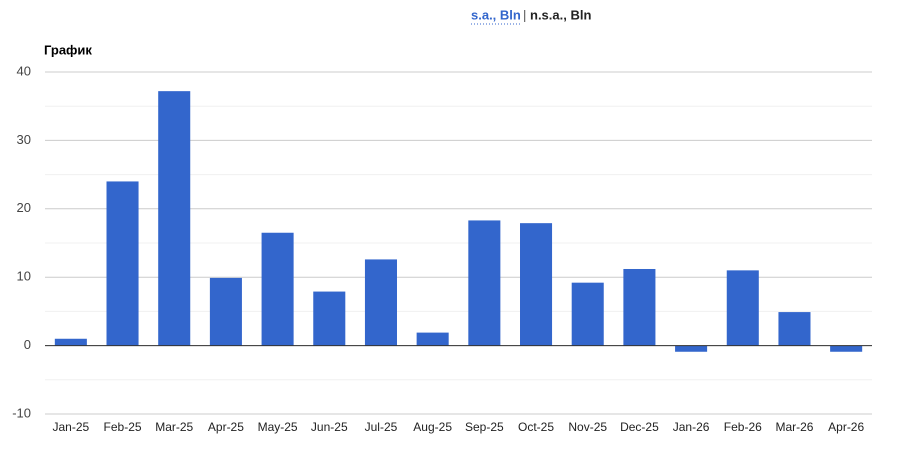 Image resolution: width=900 pixels, height=458 pixels. What do you see at coordinates (226, 427) in the screenshot?
I see `x-tick-label: Apr-25` at bounding box center [226, 427].